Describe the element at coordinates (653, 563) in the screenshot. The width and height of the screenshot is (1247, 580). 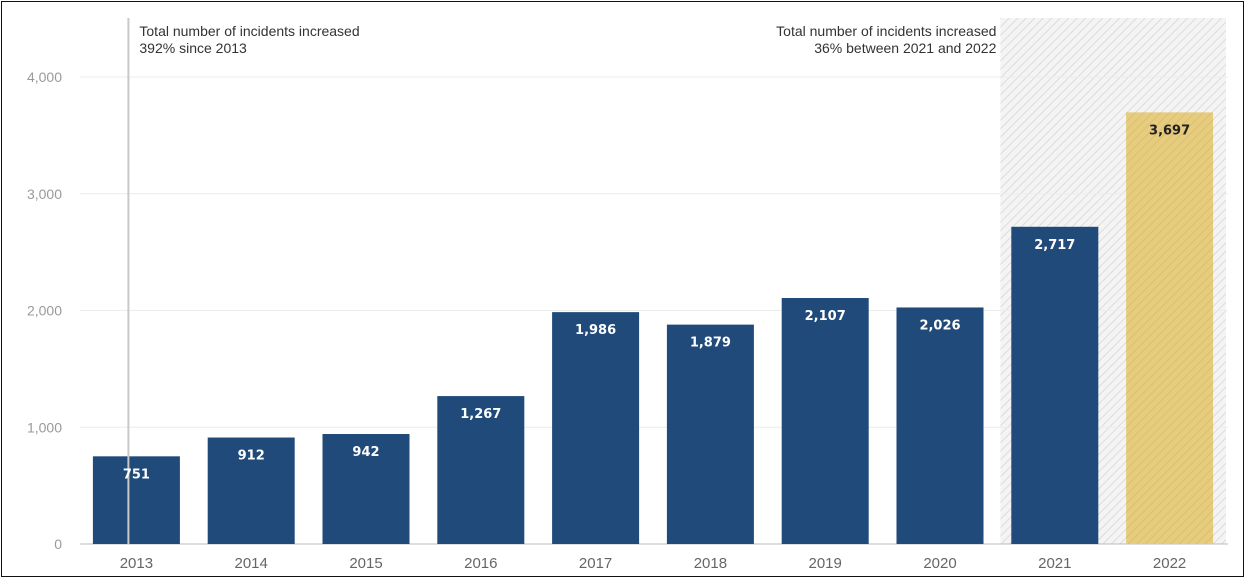
I see `x-axis: 2013 2014 2015 2016 2017 2018 2019 2020 2021 2022` at that location.